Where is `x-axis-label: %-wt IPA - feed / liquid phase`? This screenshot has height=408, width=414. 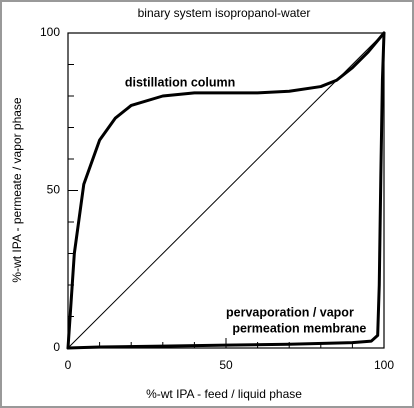
x-axis-label: %-wt IPA - feed / liquid phase is located at coordinates (224, 394).